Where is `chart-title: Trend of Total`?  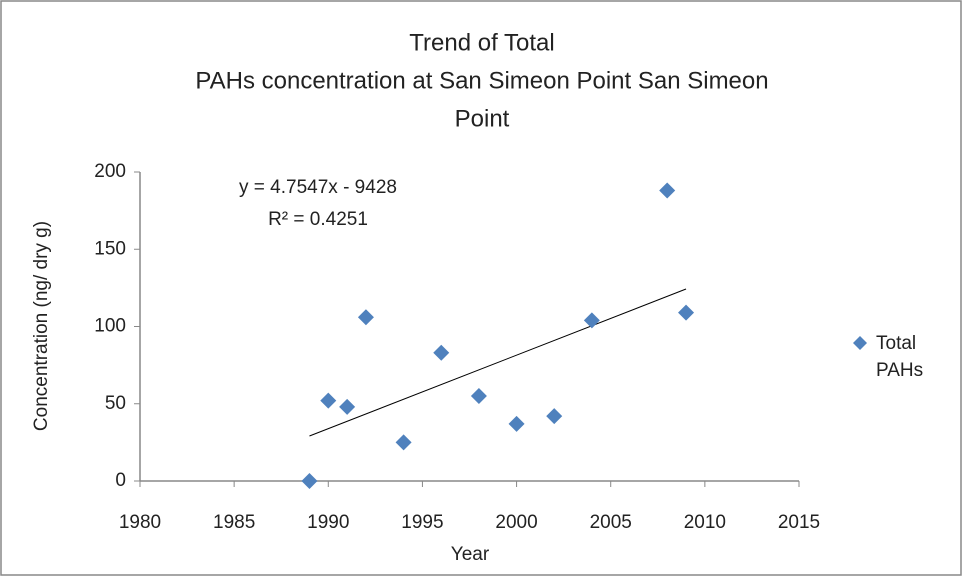 chart-title: Trend of Total is located at coordinates (481, 42).